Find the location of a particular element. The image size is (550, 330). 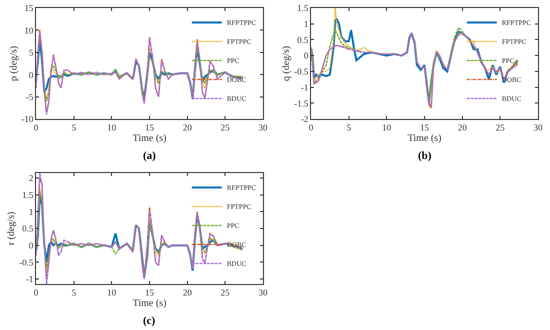

y-tick-label: 15 is located at coordinates (29, 8).